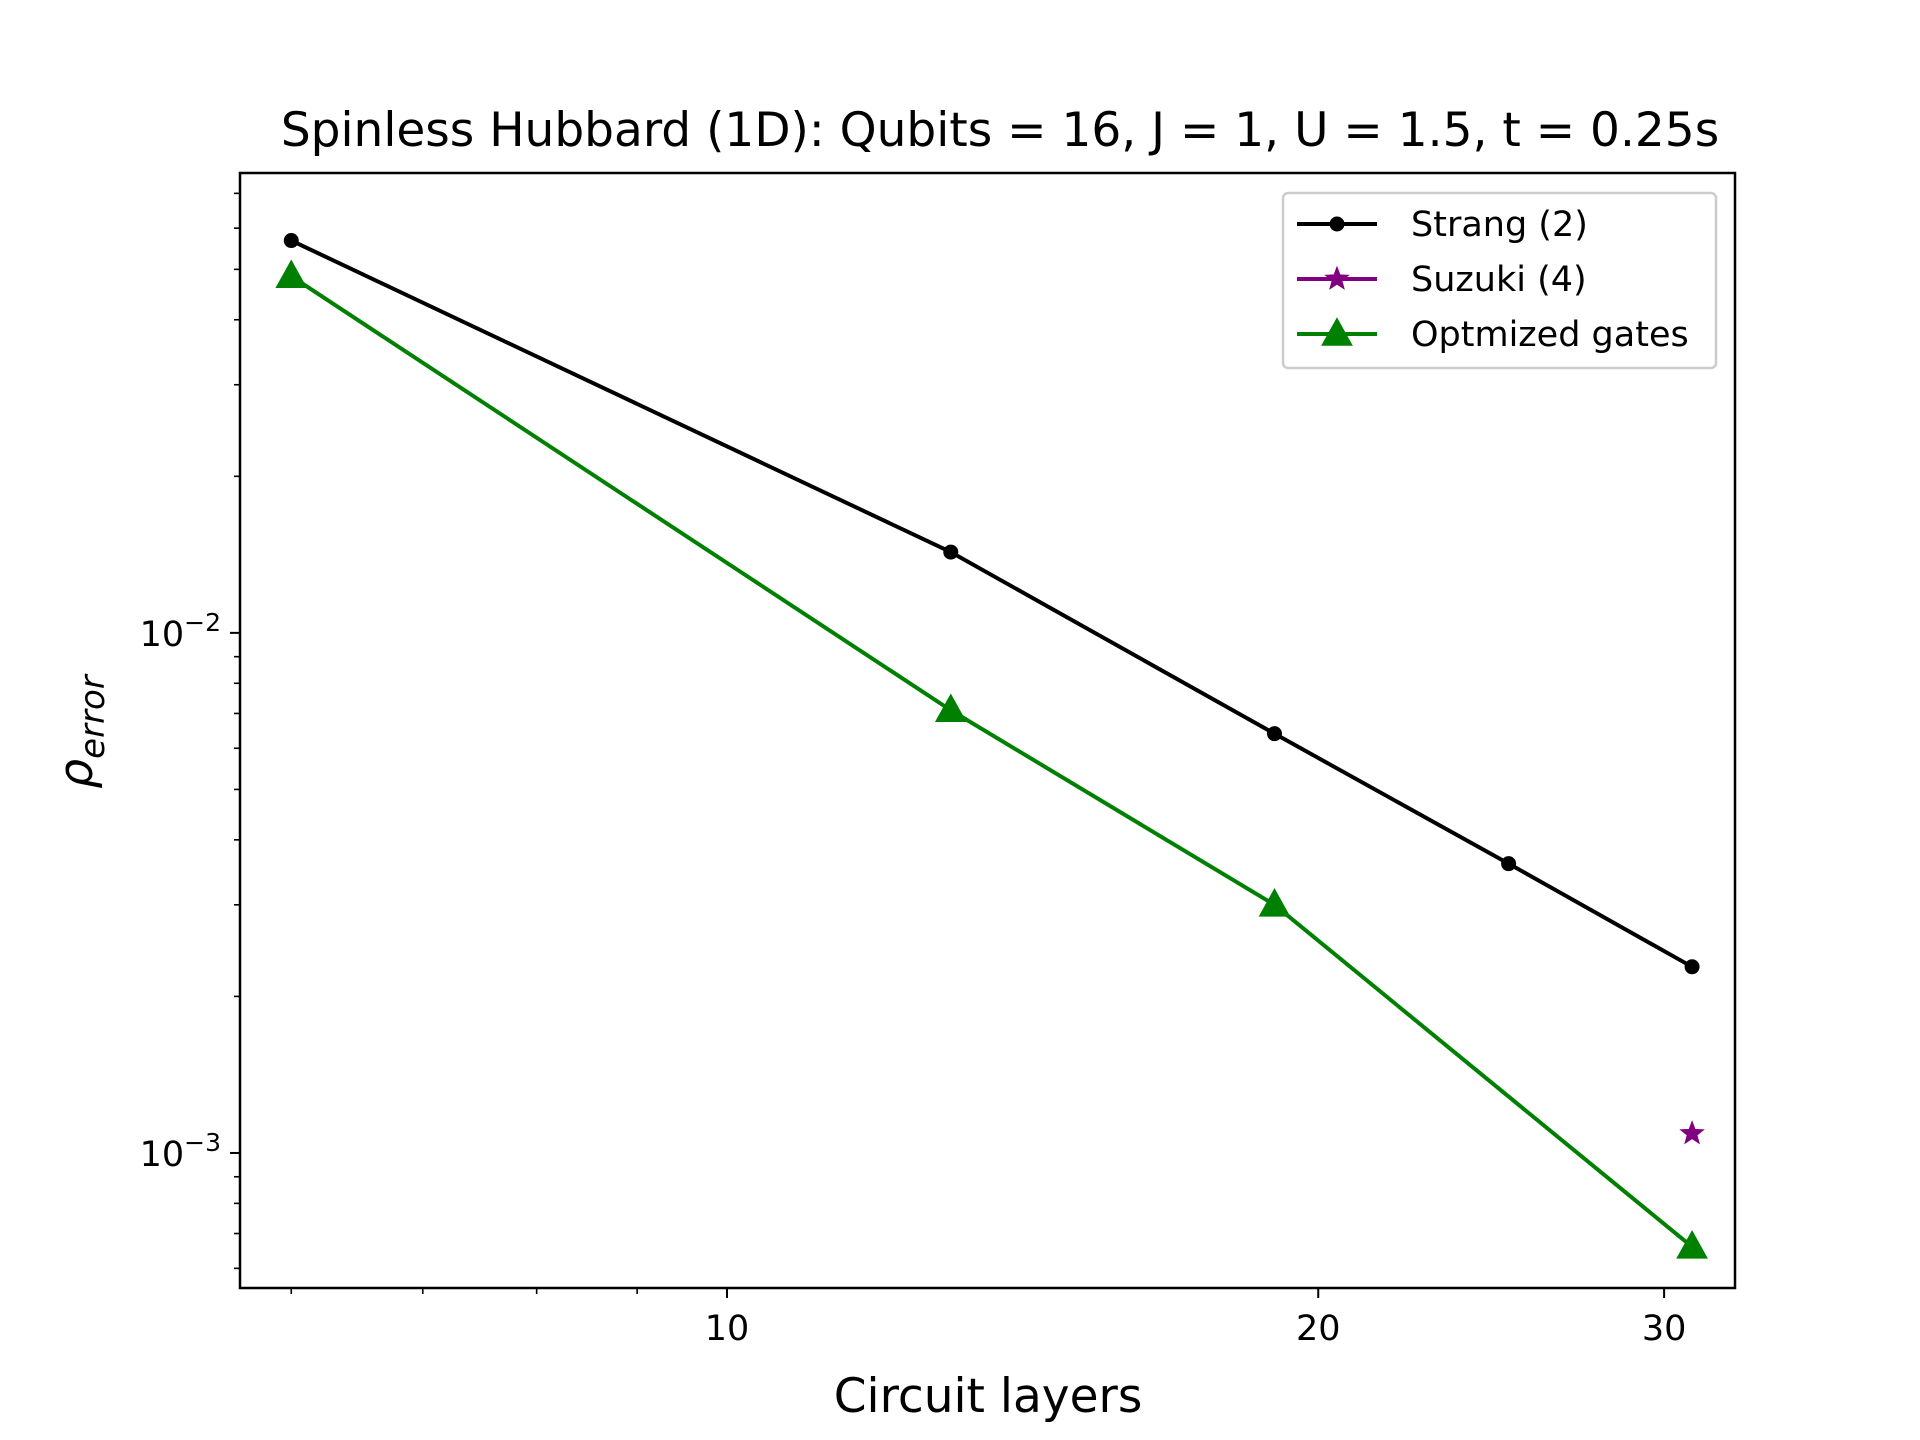  I want to click on legend-label: Suzuki (4), so click(1499, 280).